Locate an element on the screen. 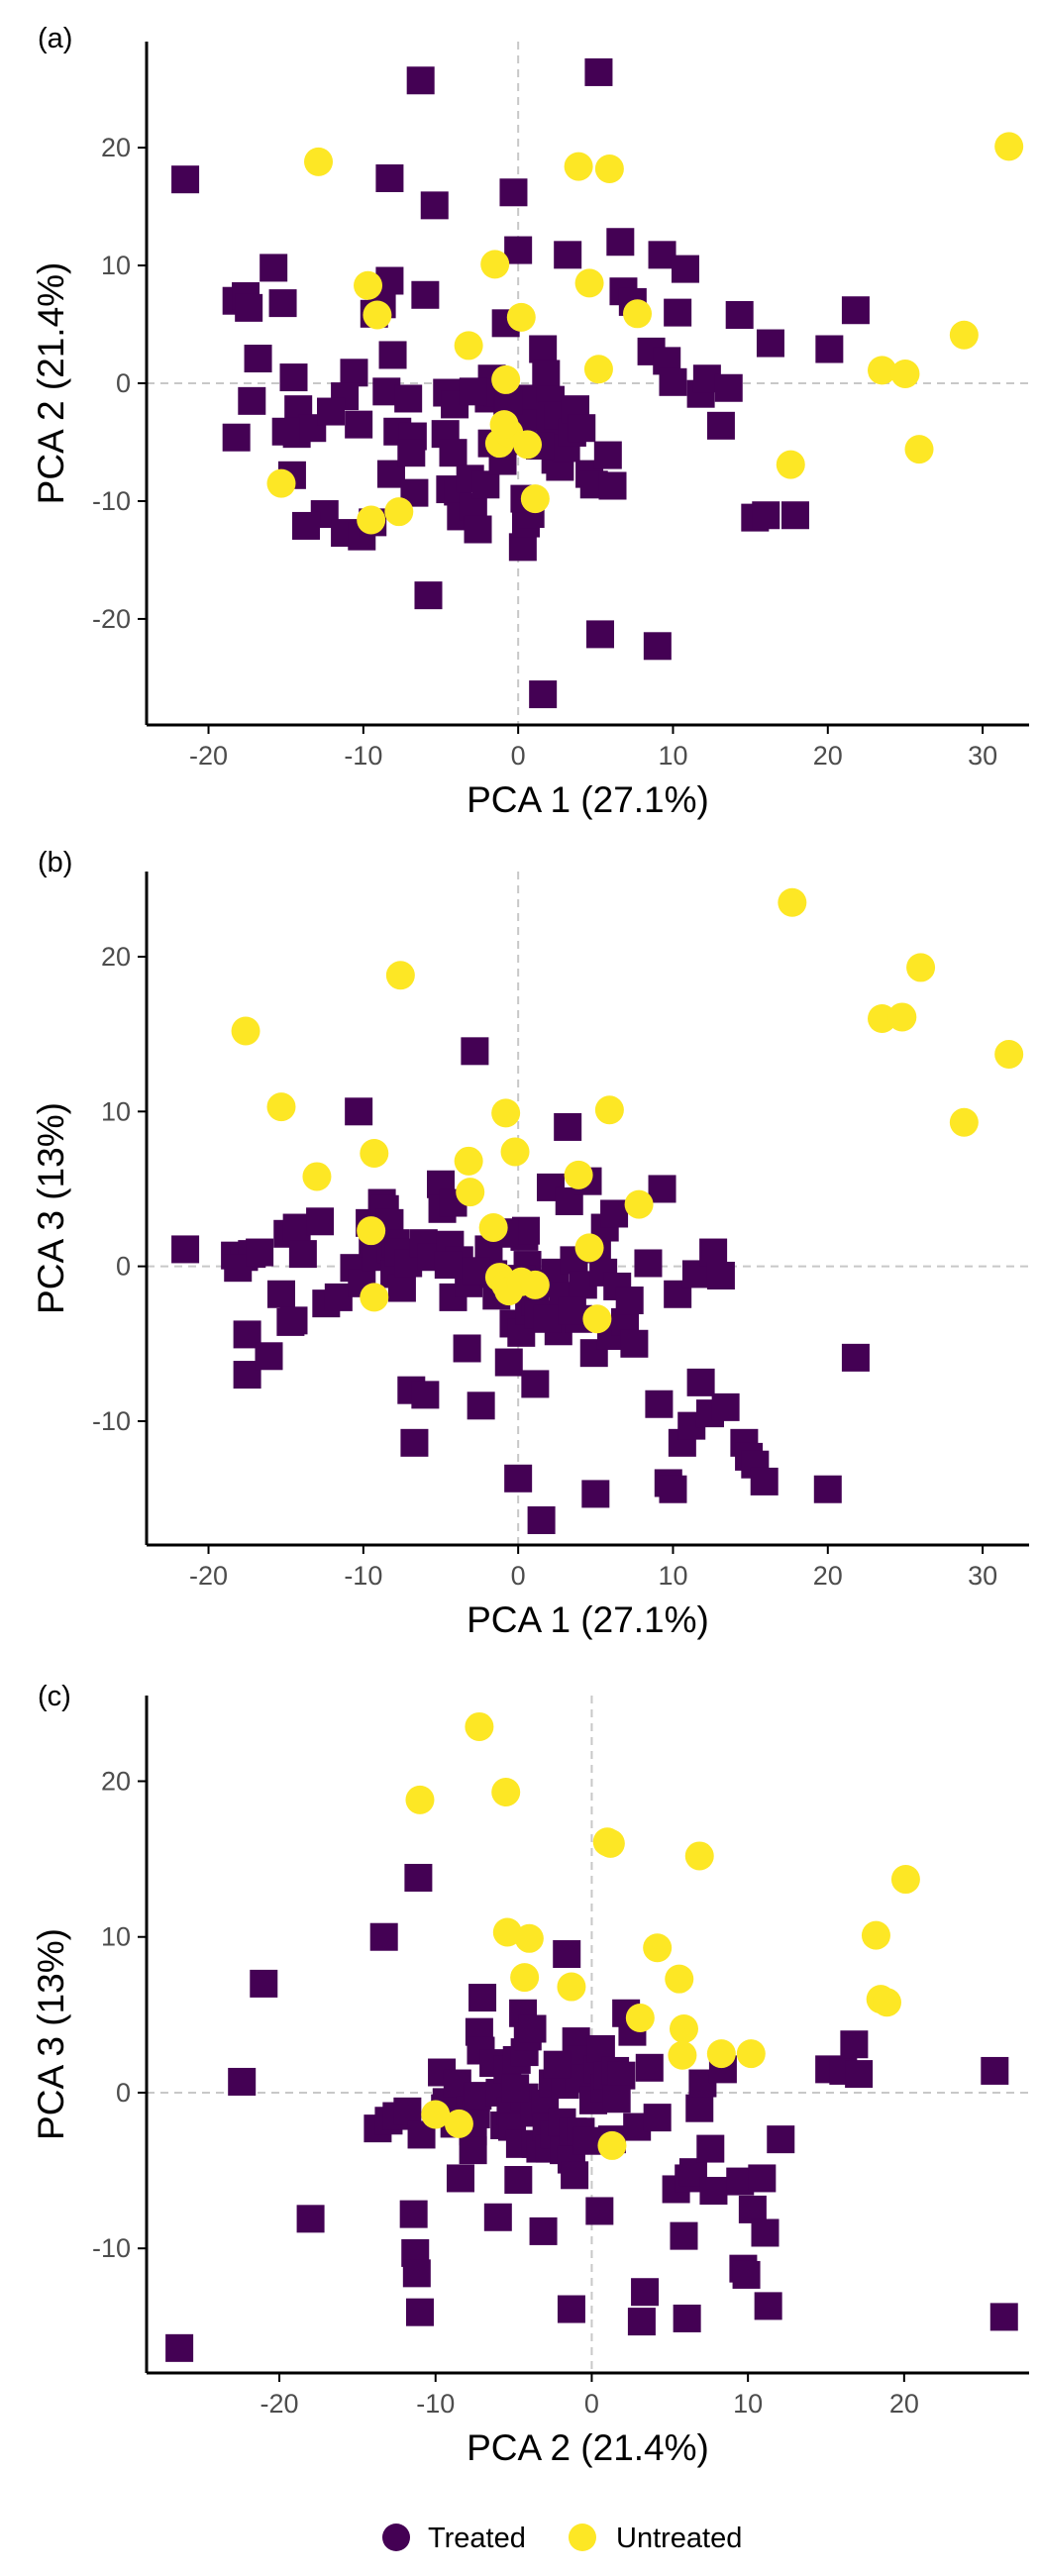  y-axis-title: PCA 2 (21.4%) is located at coordinates (51, 383).